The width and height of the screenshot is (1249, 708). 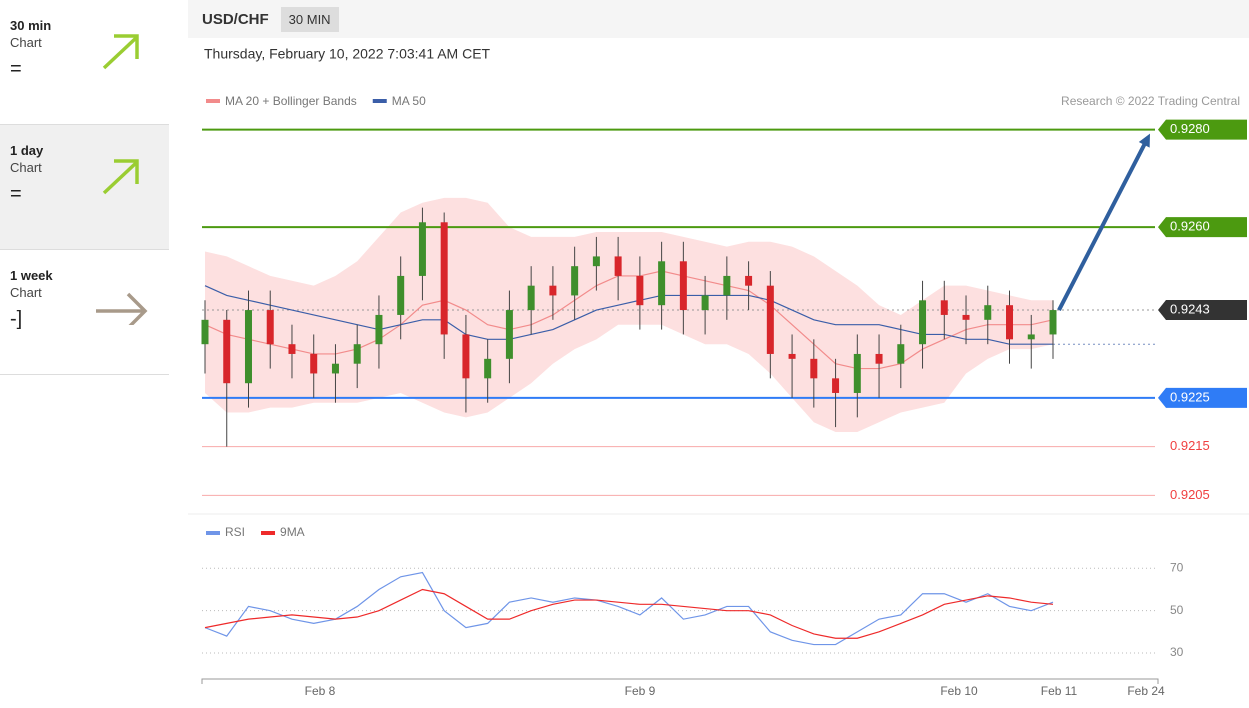 I want to click on timeframe-item: 1 week Chart -], so click(x=84, y=312).